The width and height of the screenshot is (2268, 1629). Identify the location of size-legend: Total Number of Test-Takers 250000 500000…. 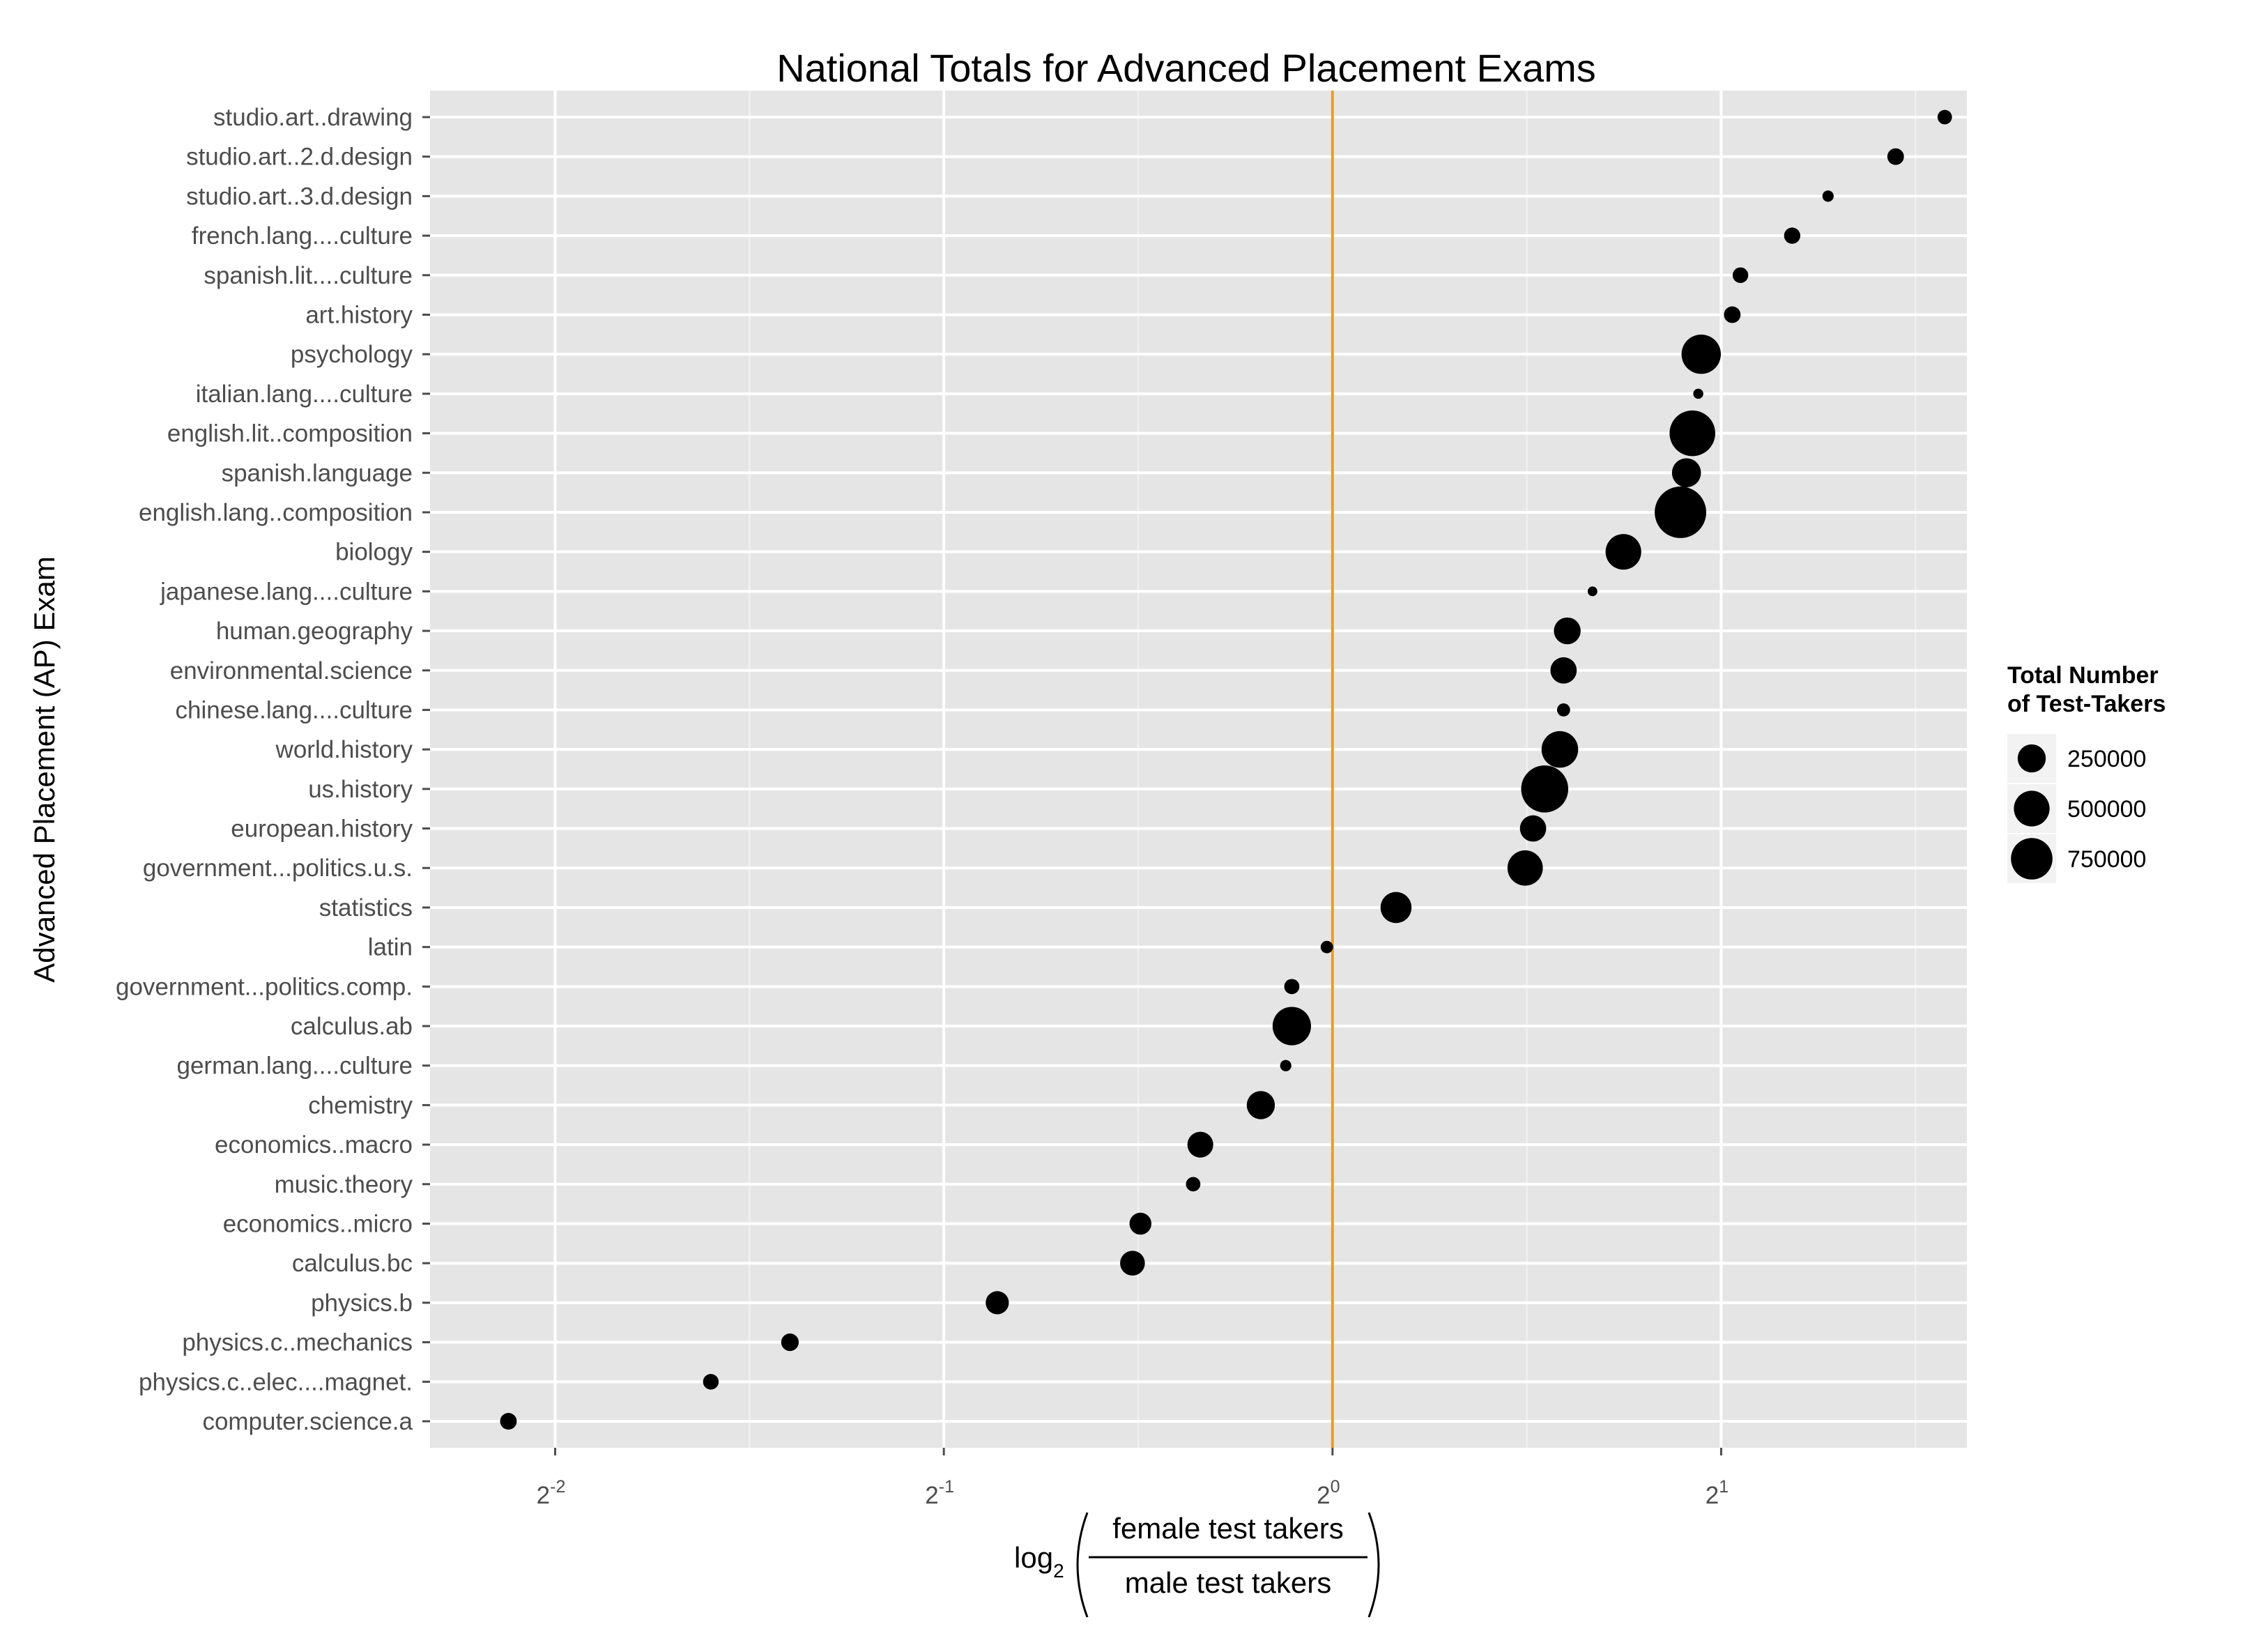
(2086, 772).